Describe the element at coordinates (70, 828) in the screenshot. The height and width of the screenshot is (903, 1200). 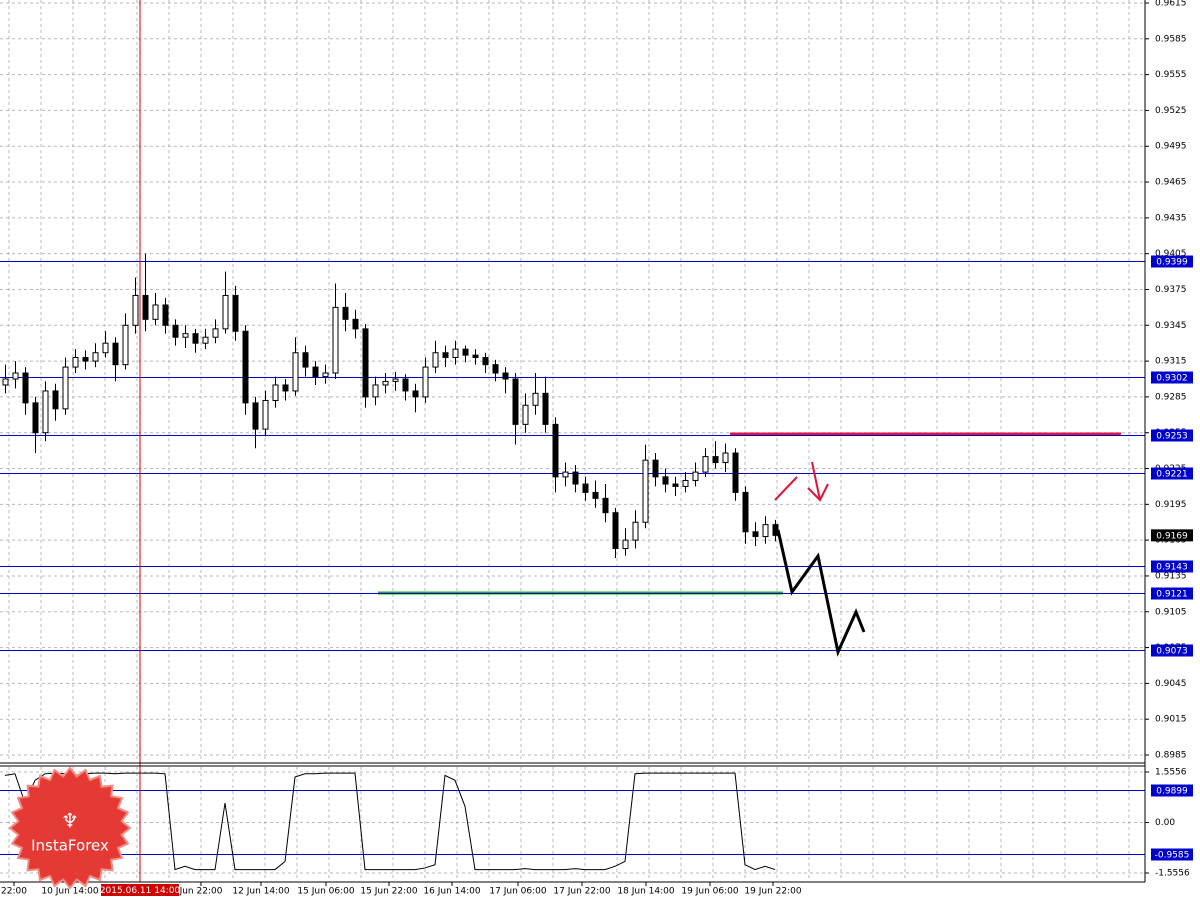
I see `logo-badge` at that location.